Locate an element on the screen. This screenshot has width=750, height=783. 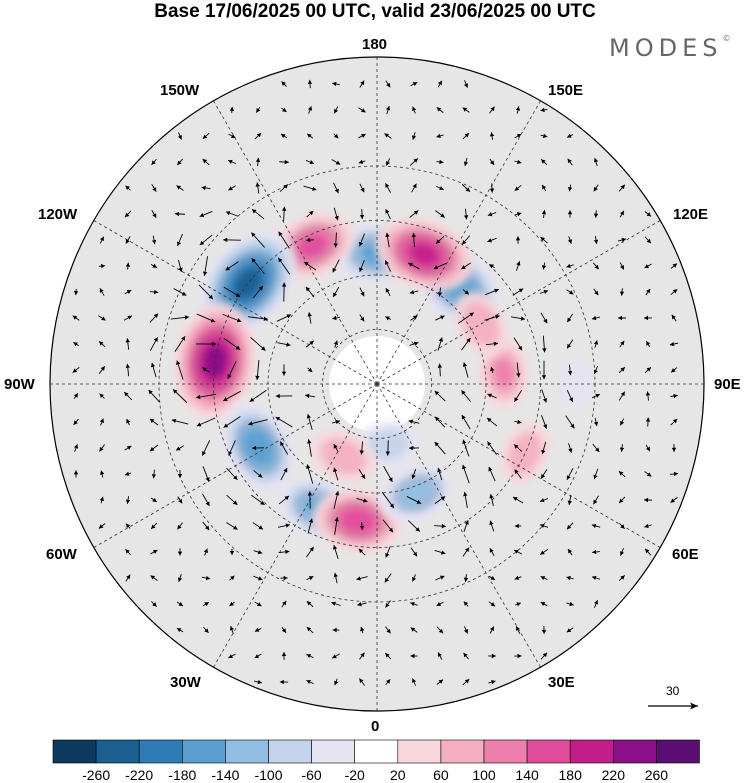
colorbar-tick-label: 260 is located at coordinates (656, 775).